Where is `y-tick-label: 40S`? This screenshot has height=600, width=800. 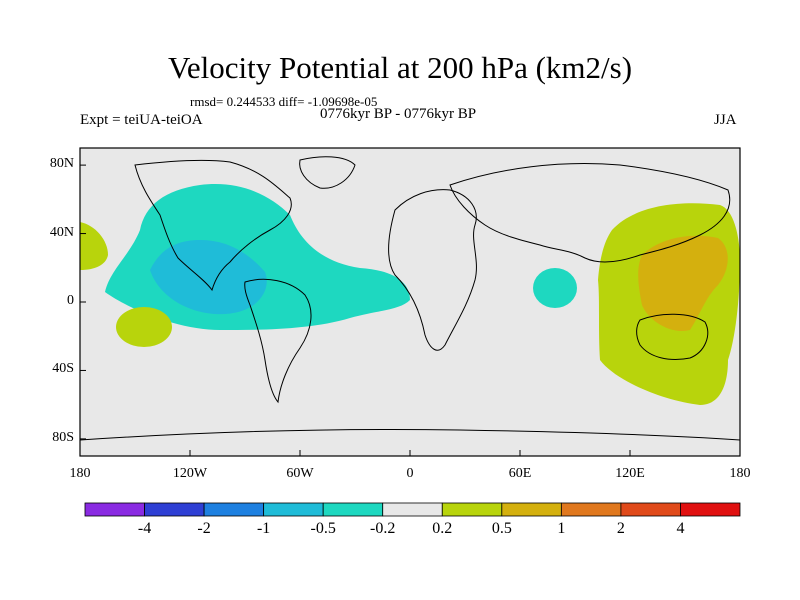
y-tick-label: 40S is located at coordinates (63, 369).